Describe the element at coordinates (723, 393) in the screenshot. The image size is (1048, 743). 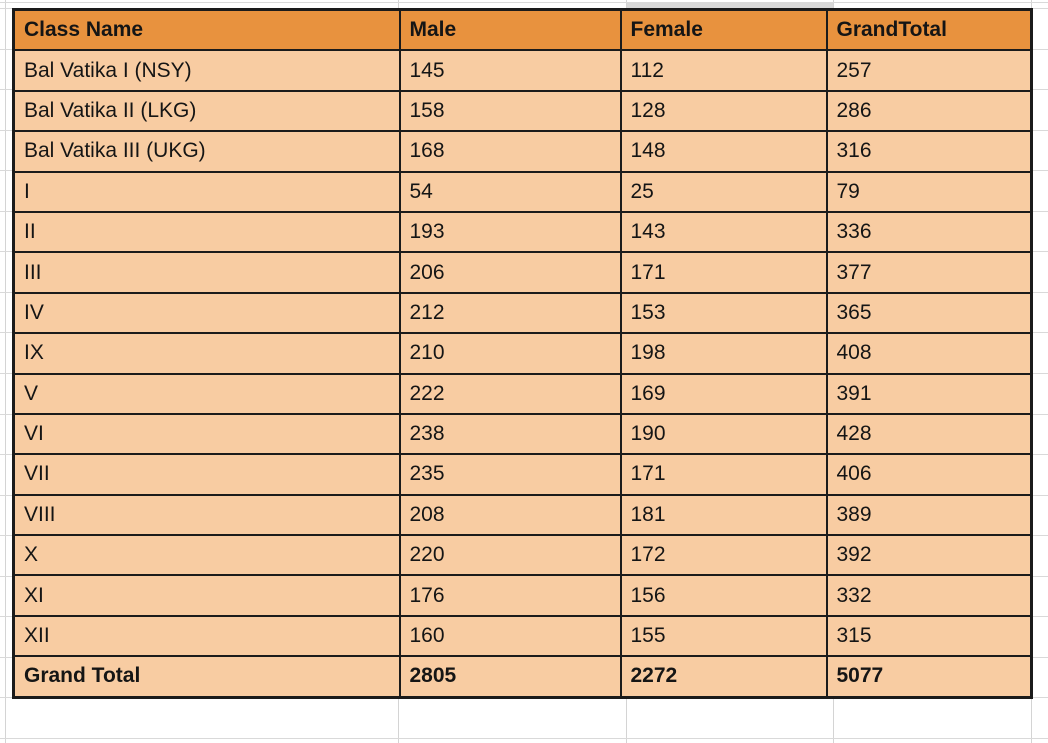
I see `cell-female: 169` at that location.